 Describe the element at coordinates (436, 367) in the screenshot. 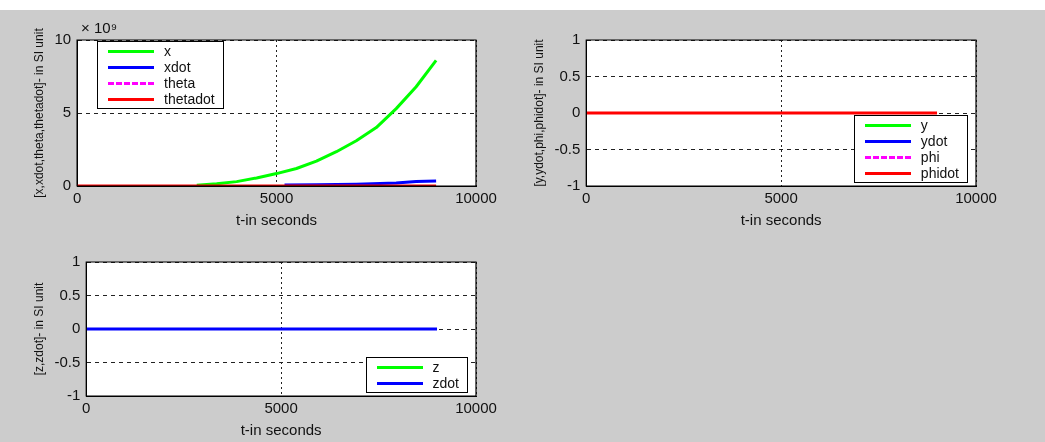

I see `legend-label: z` at that location.